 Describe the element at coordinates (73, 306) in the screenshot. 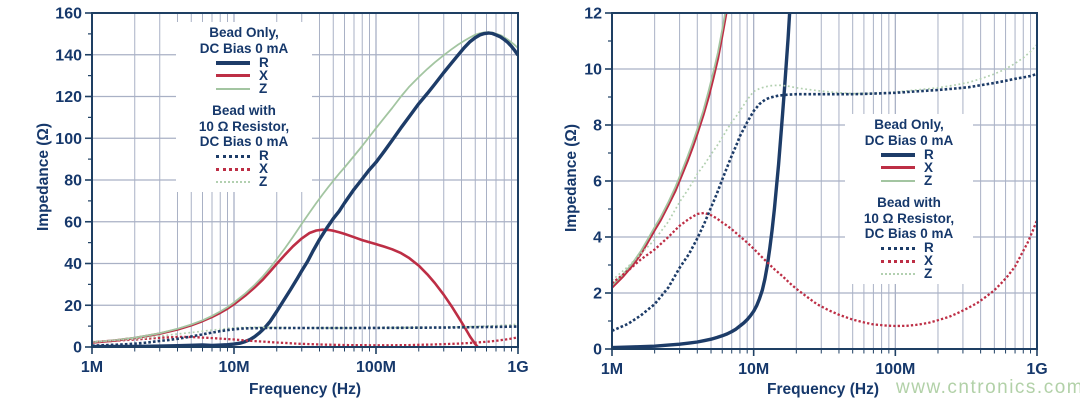

I see `y-tick-label: 20` at that location.